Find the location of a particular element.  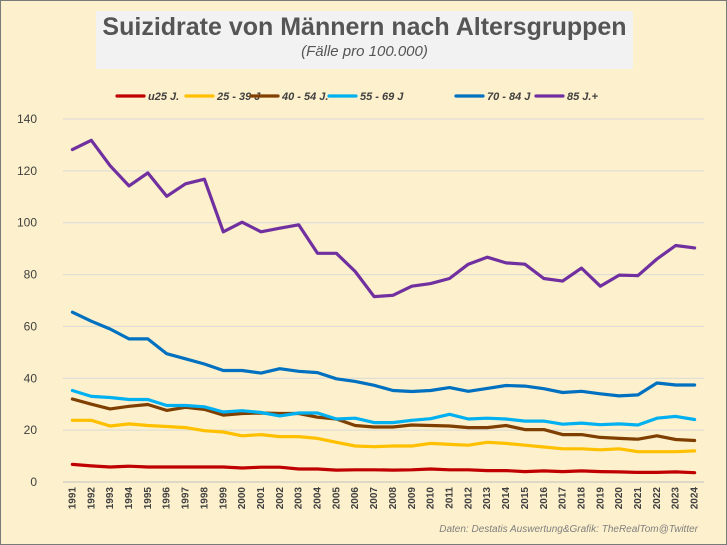

x-tick-label: 2007 is located at coordinates (374, 498).